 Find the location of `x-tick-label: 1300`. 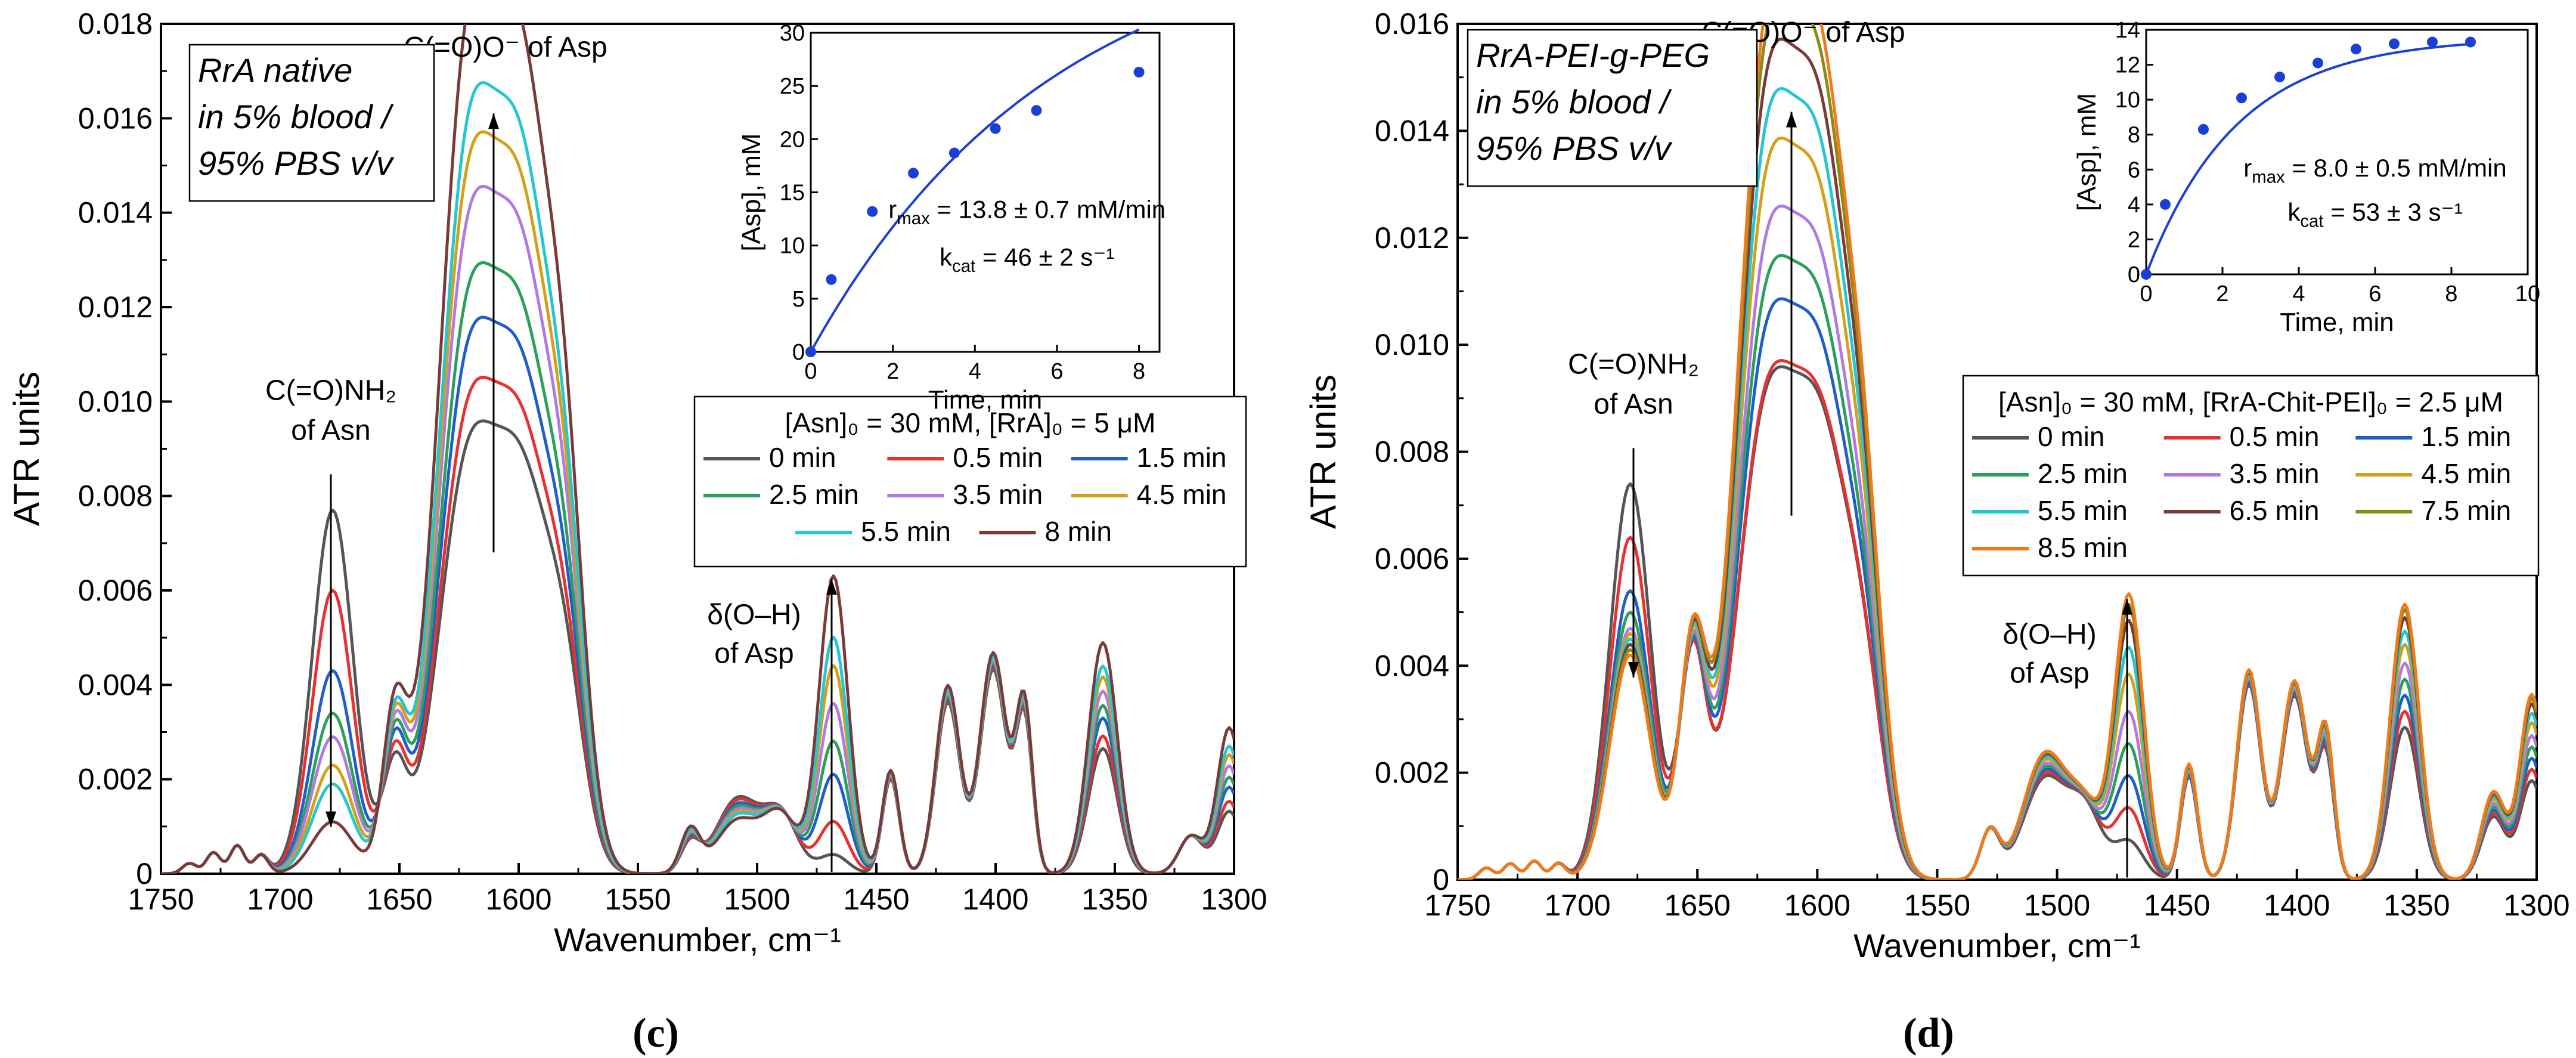

x-tick-label: 1300 is located at coordinates (2536, 905).